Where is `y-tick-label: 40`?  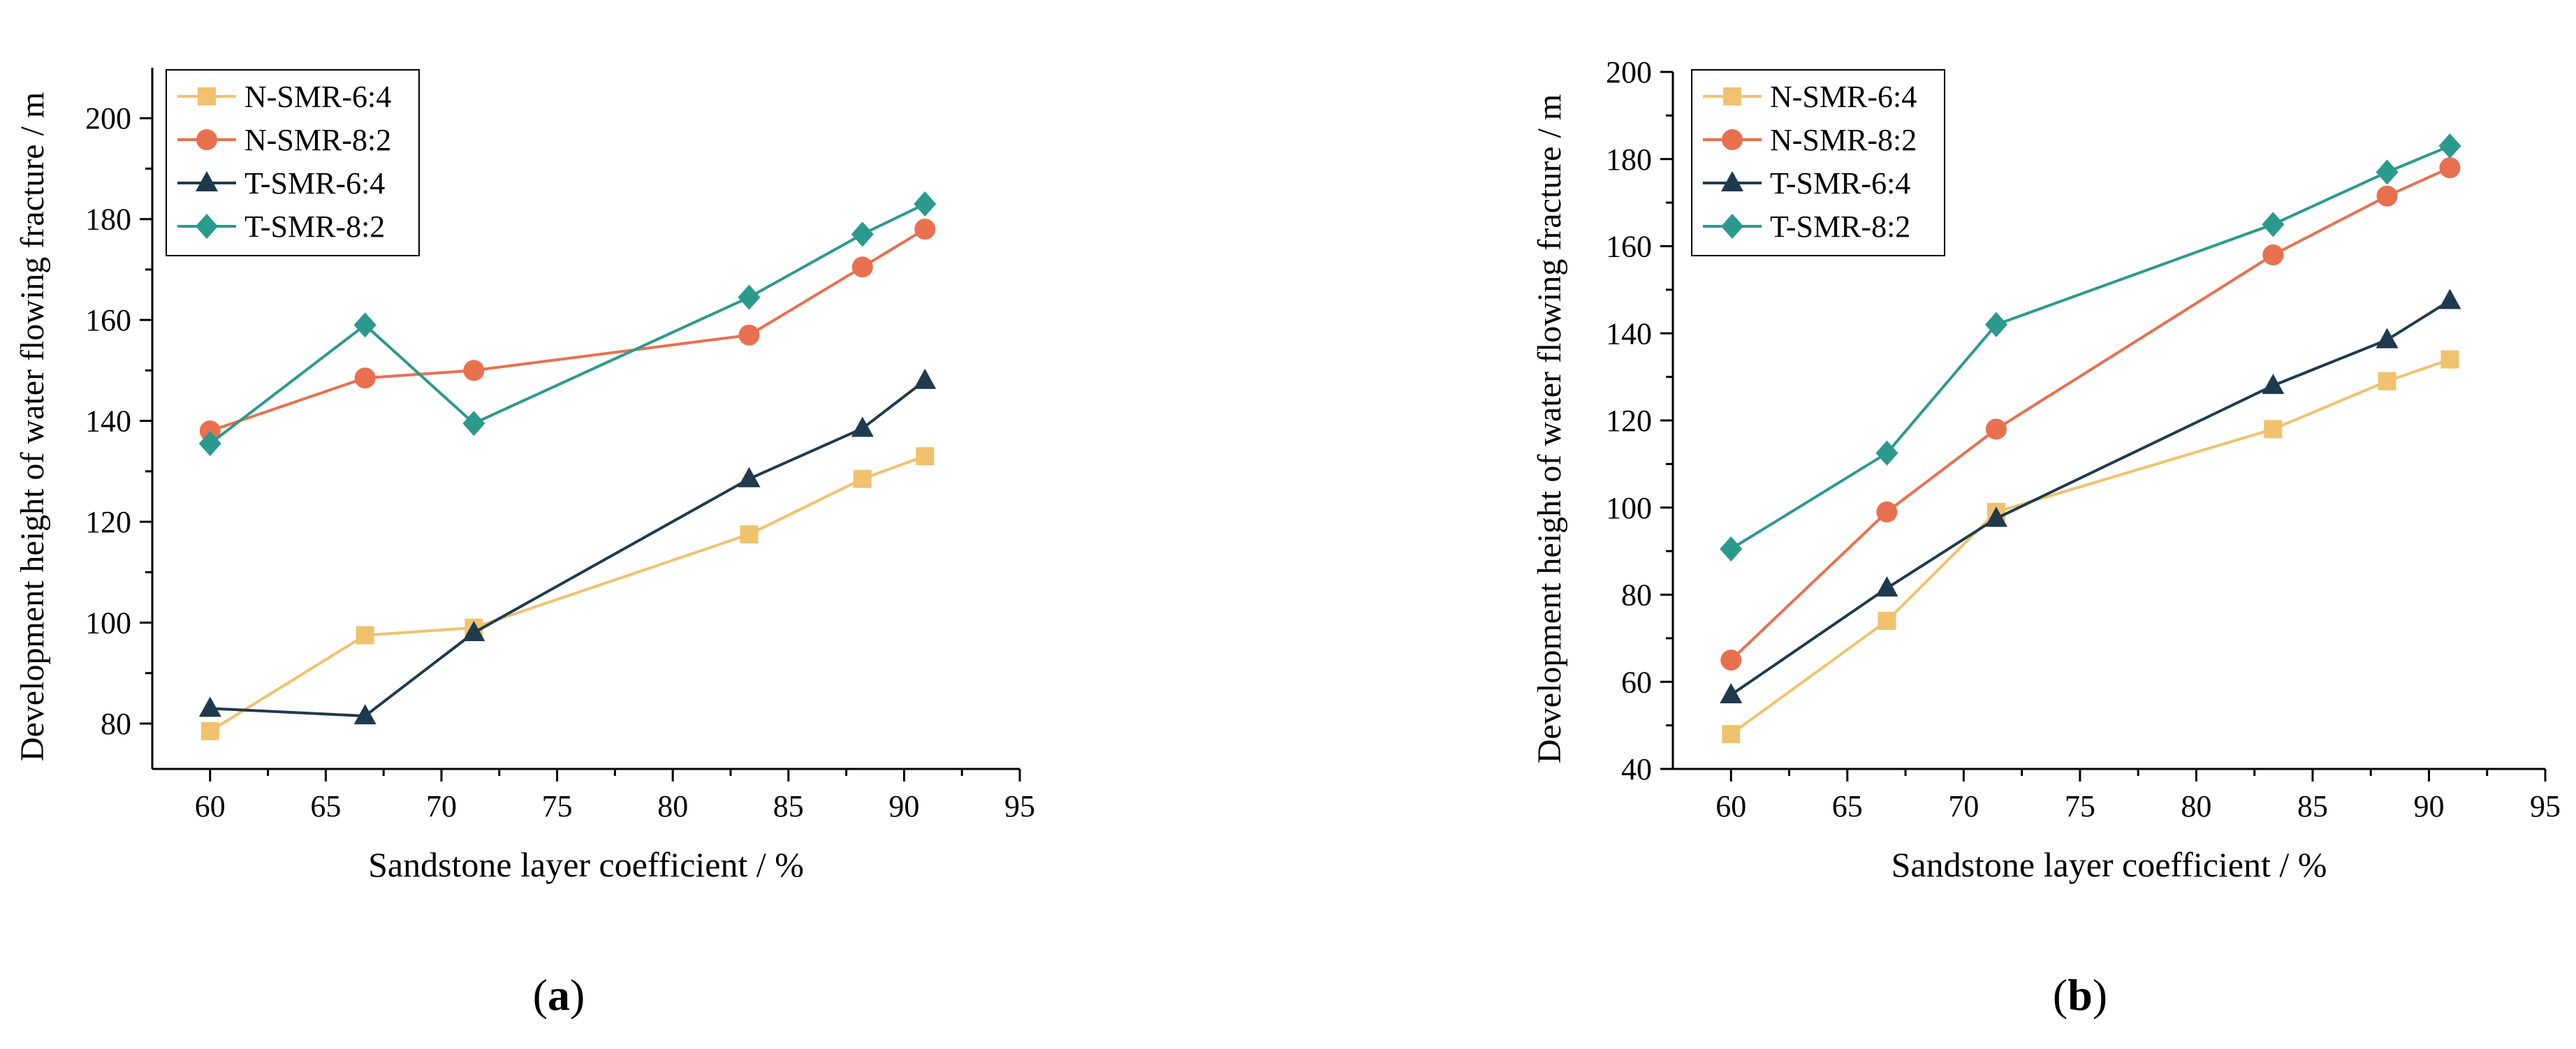 y-tick-label: 40 is located at coordinates (1636, 769).